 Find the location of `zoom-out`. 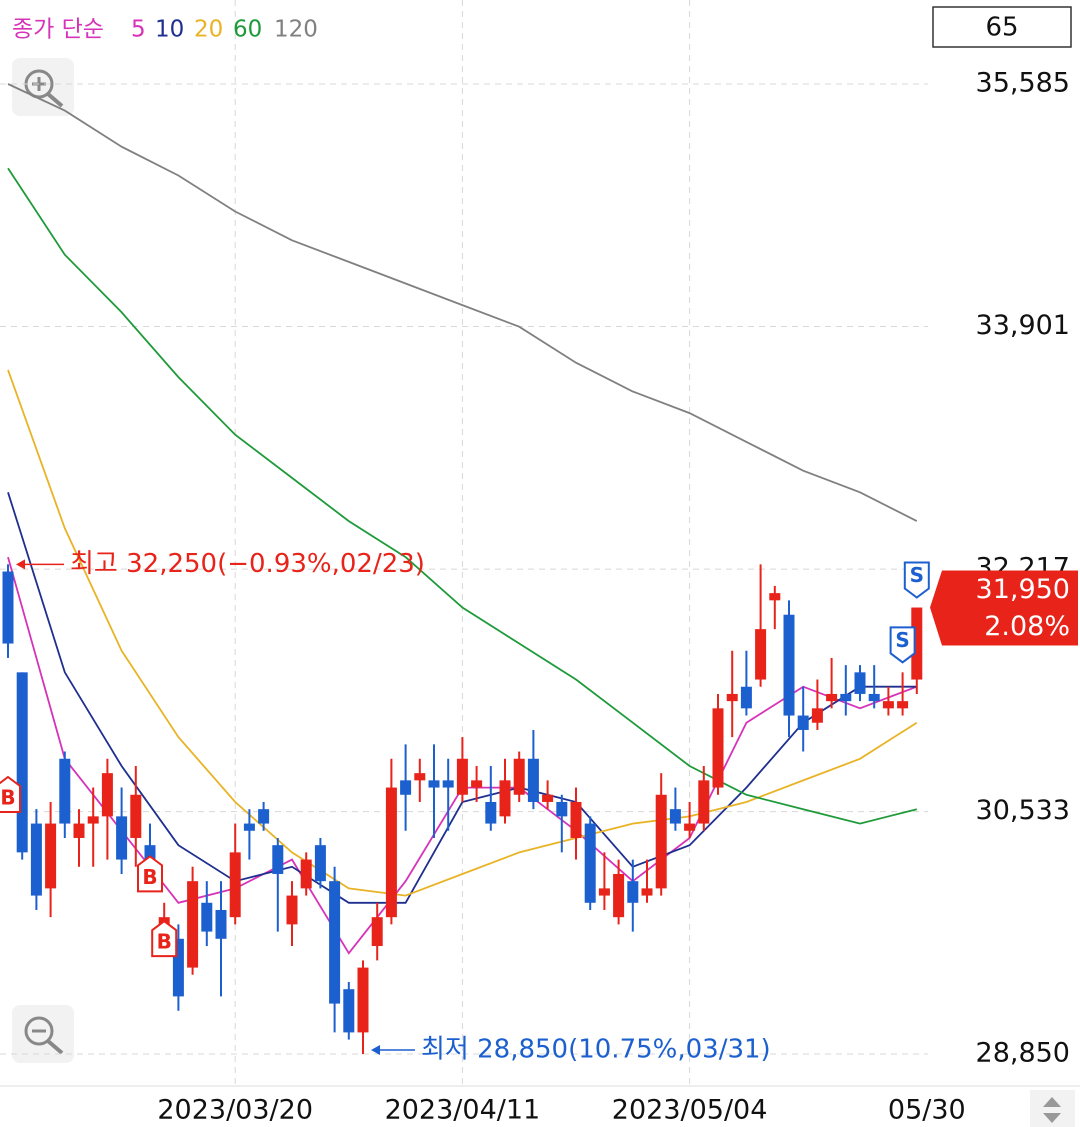

zoom-out is located at coordinates (43, 1034).